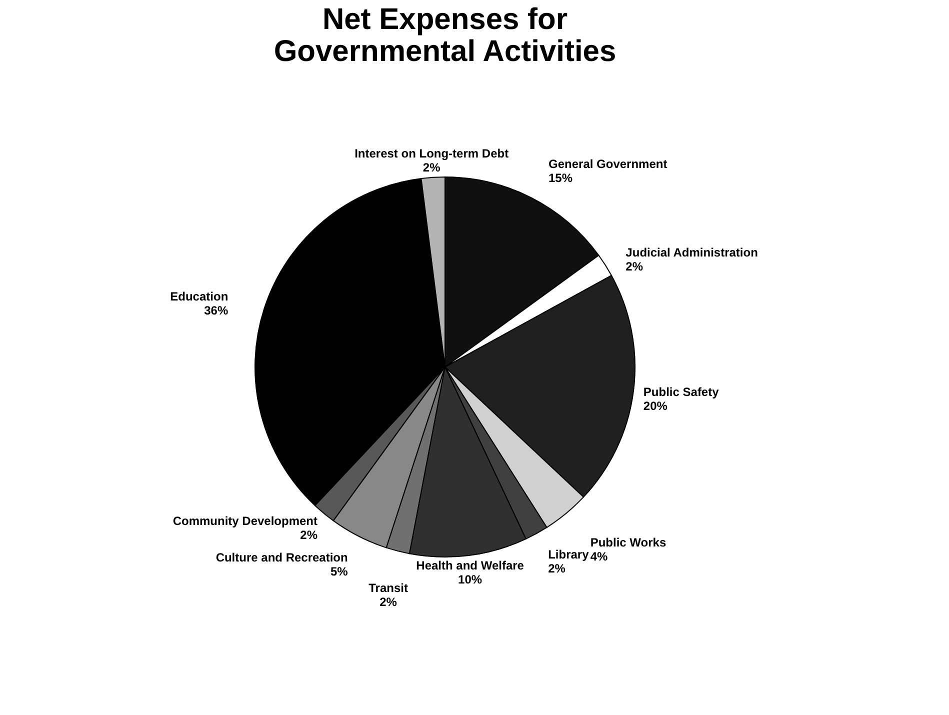 This screenshot has height=715, width=949. What do you see at coordinates (445, 35) in the screenshot?
I see `chart-title: Net Expenses for Governmental Activities` at bounding box center [445, 35].